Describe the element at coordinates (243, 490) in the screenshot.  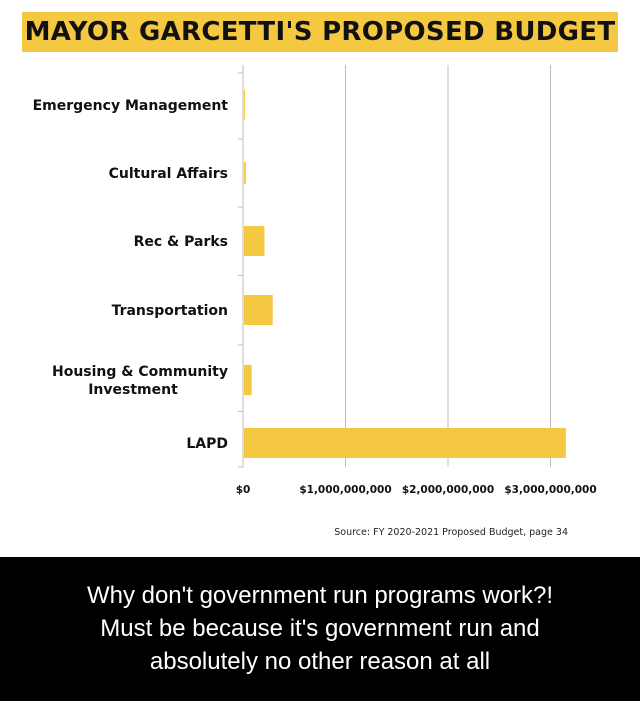
I see `x-tick-label: $0` at that location.